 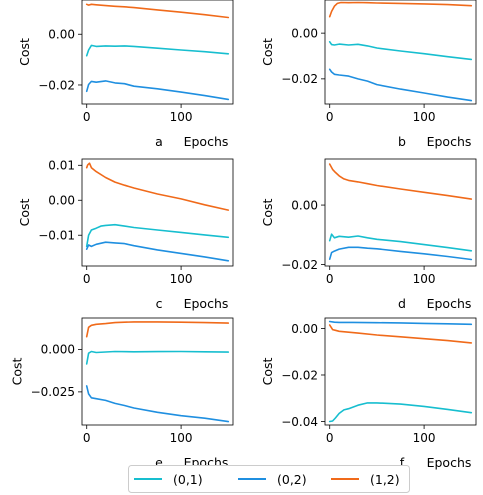 I want to click on legend-entry-label: (0,2), so click(x=292, y=479).